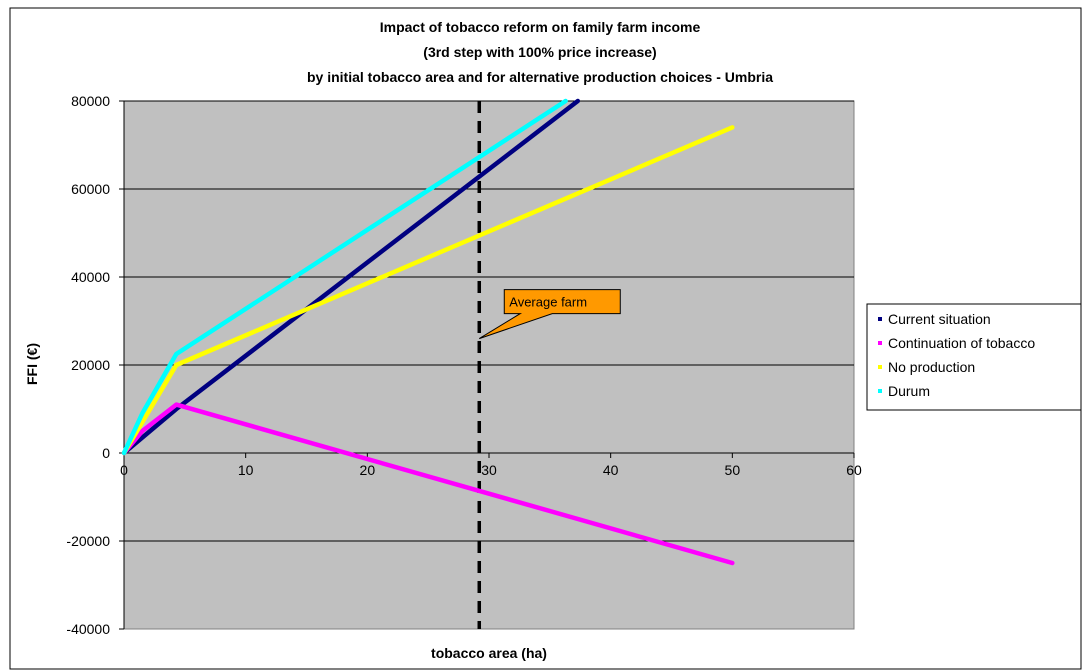 The height and width of the screenshot is (671, 1082). I want to click on legend-box, so click(974, 357).